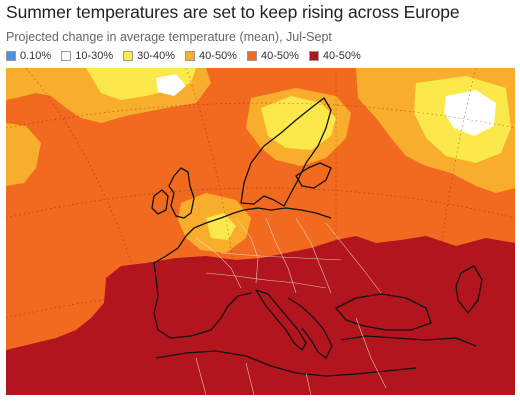 The height and width of the screenshot is (403, 520). What do you see at coordinates (160, 202) in the screenshot?
I see `coastline-ireland` at bounding box center [160, 202].